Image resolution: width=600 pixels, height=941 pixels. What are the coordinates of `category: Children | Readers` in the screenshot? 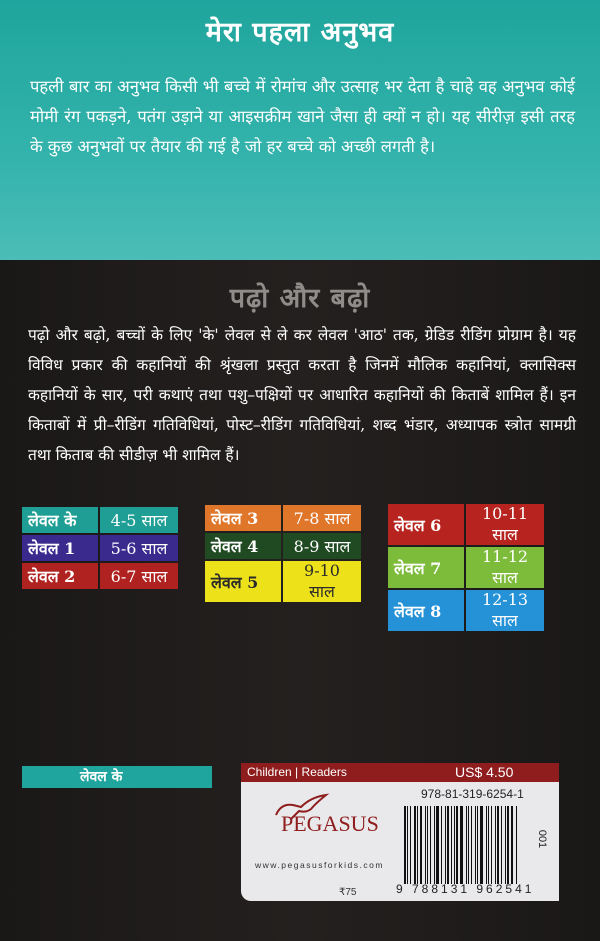 It's located at (297, 772).